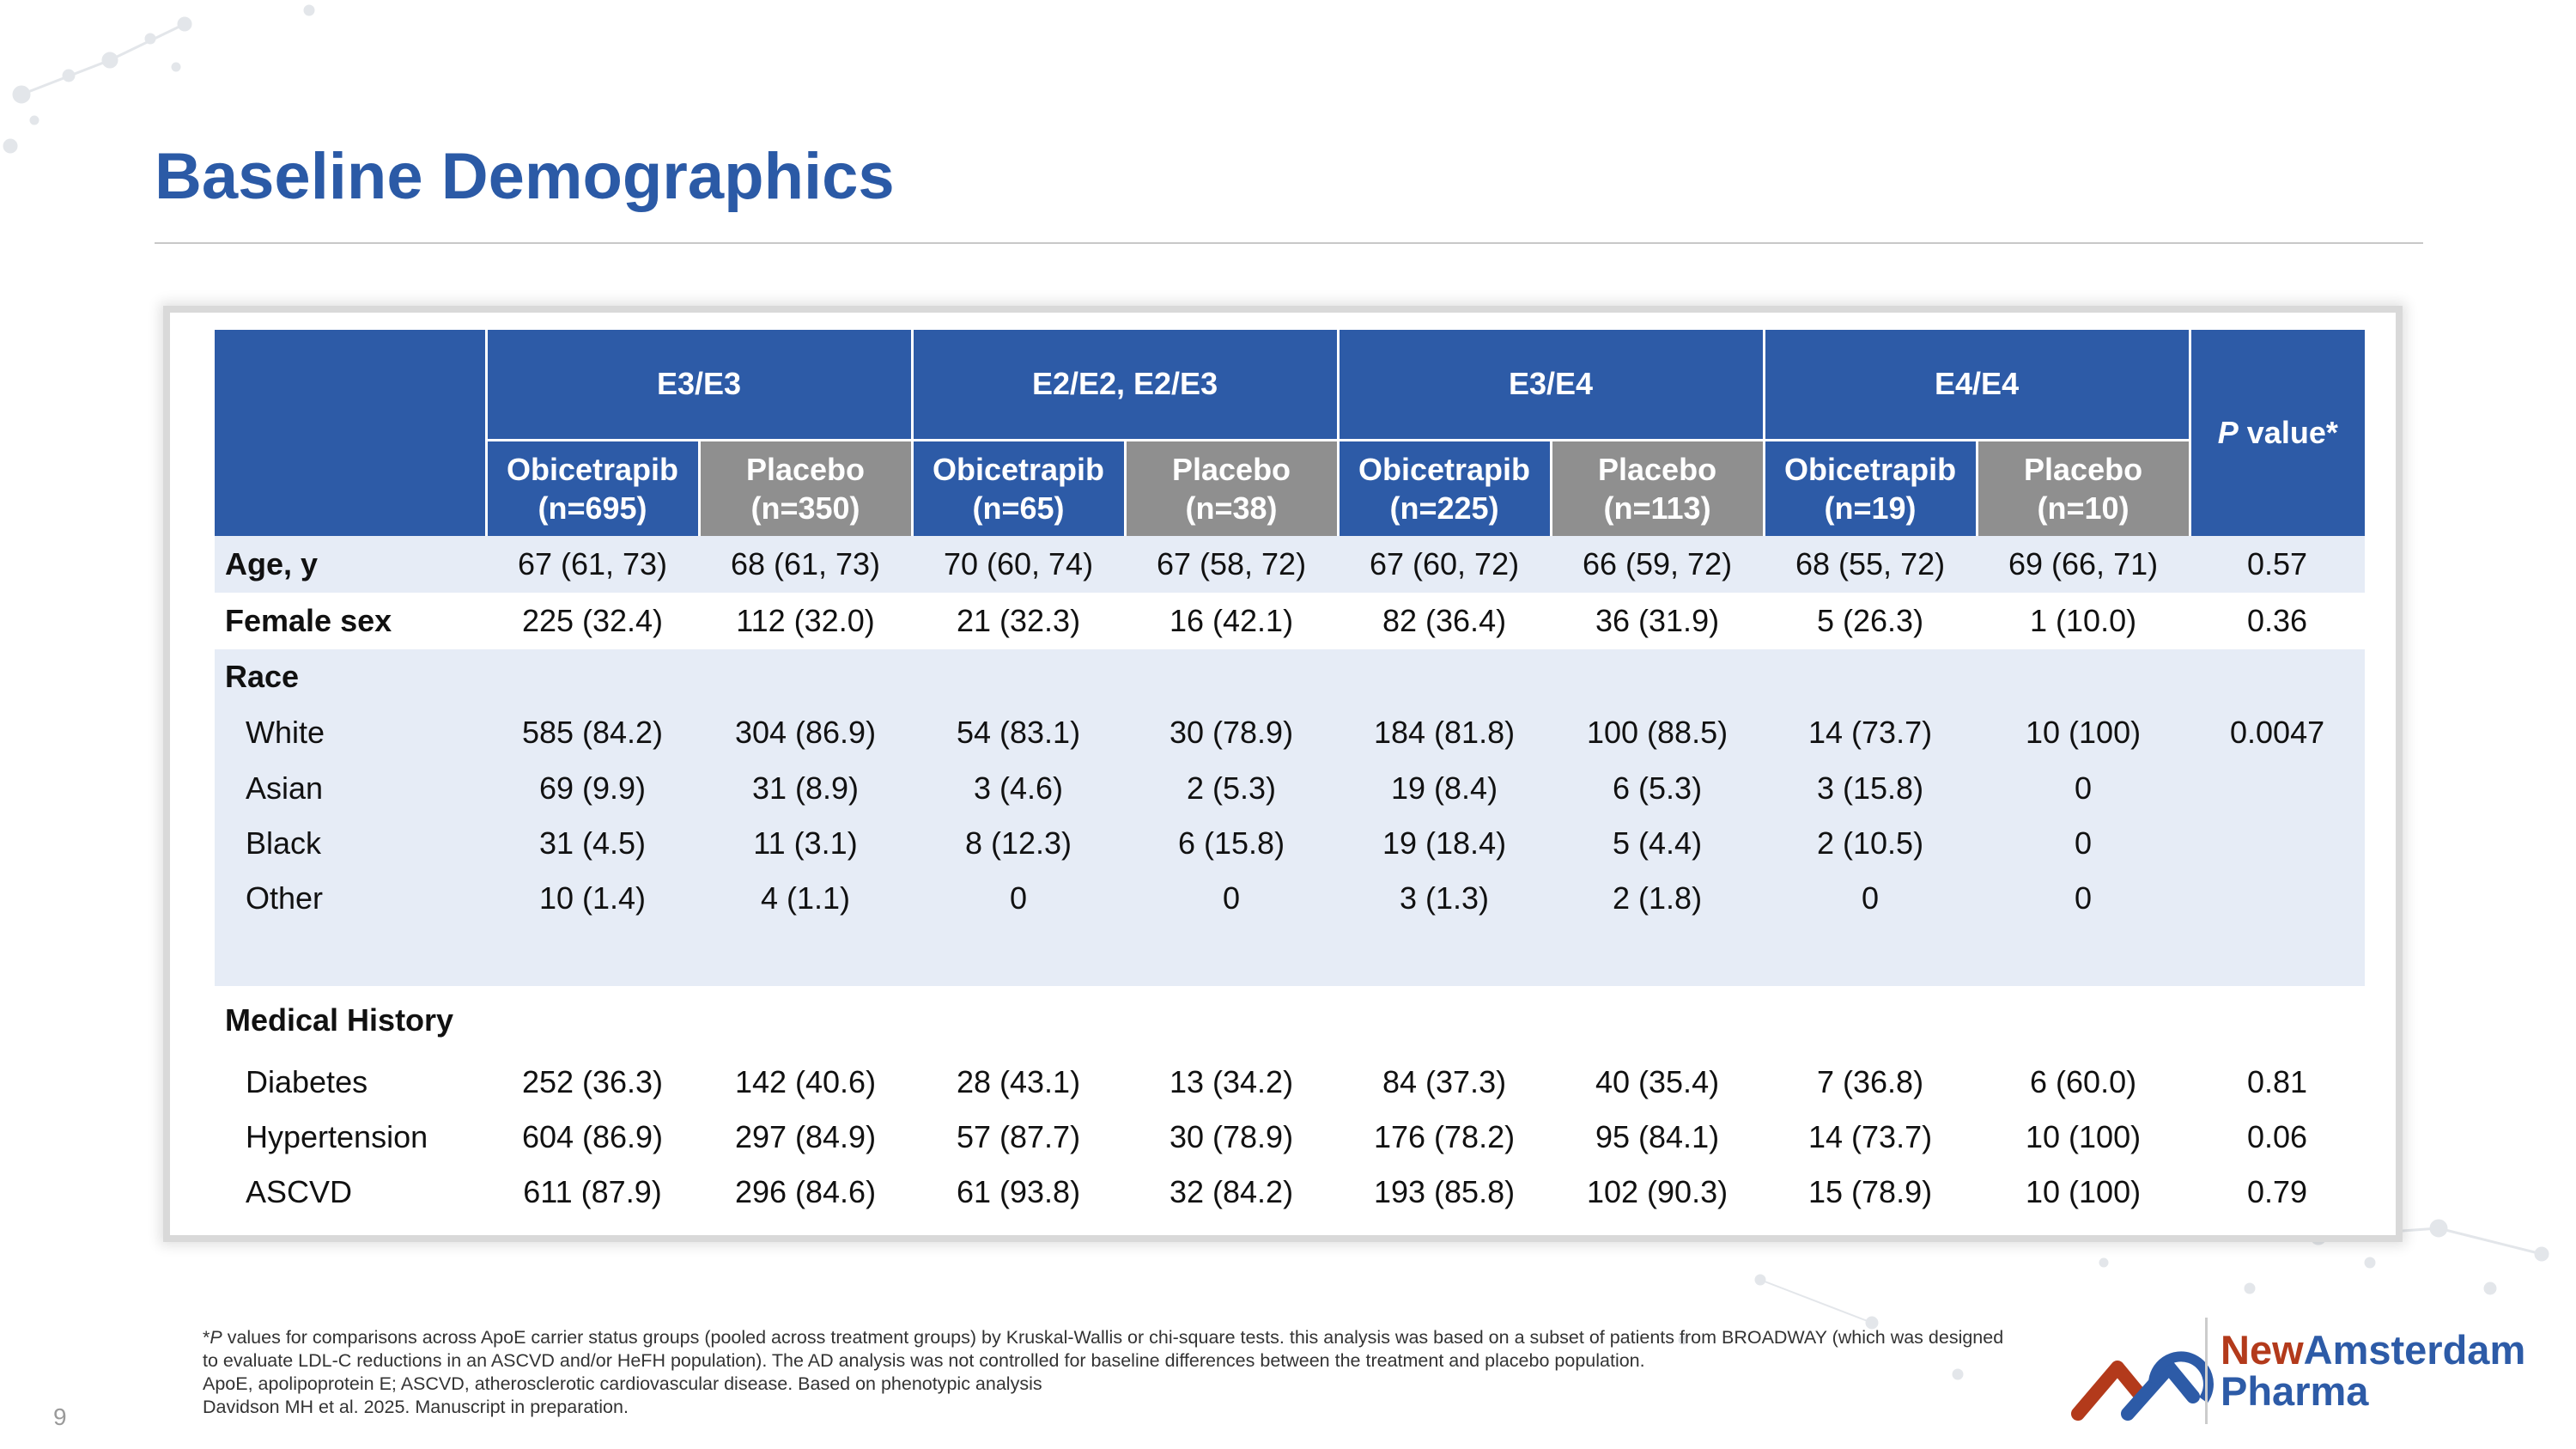  Describe the element at coordinates (1018, 1081) in the screenshot. I see `table-cell: 28 (43.1)` at that location.